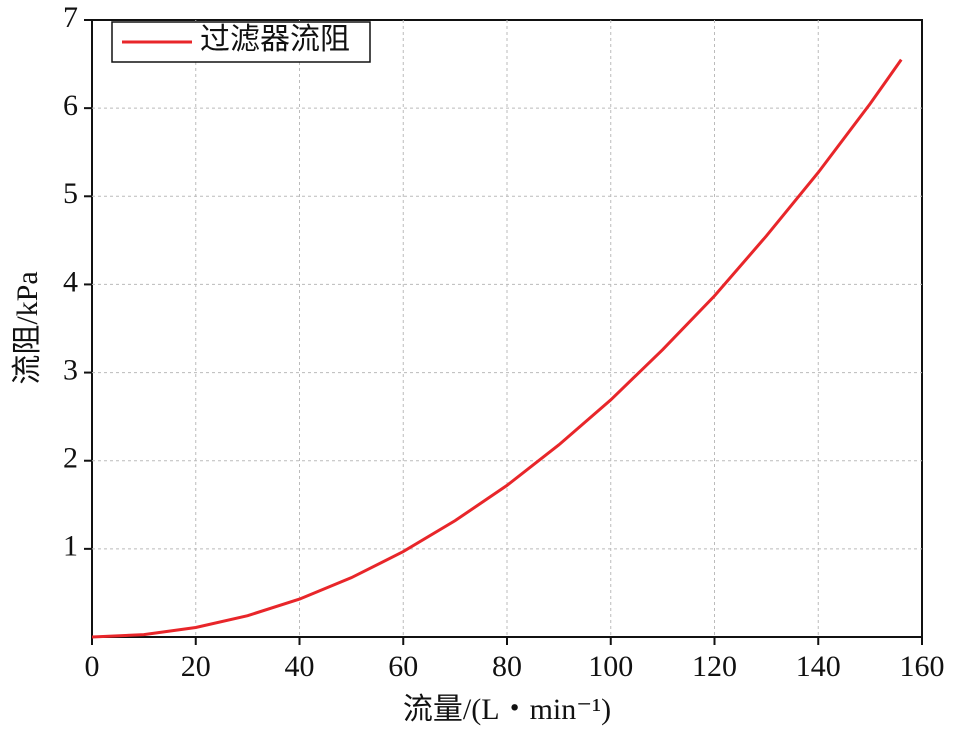 The height and width of the screenshot is (738, 957). Describe the element at coordinates (818, 666) in the screenshot. I see `x-tick-label: 140` at that location.